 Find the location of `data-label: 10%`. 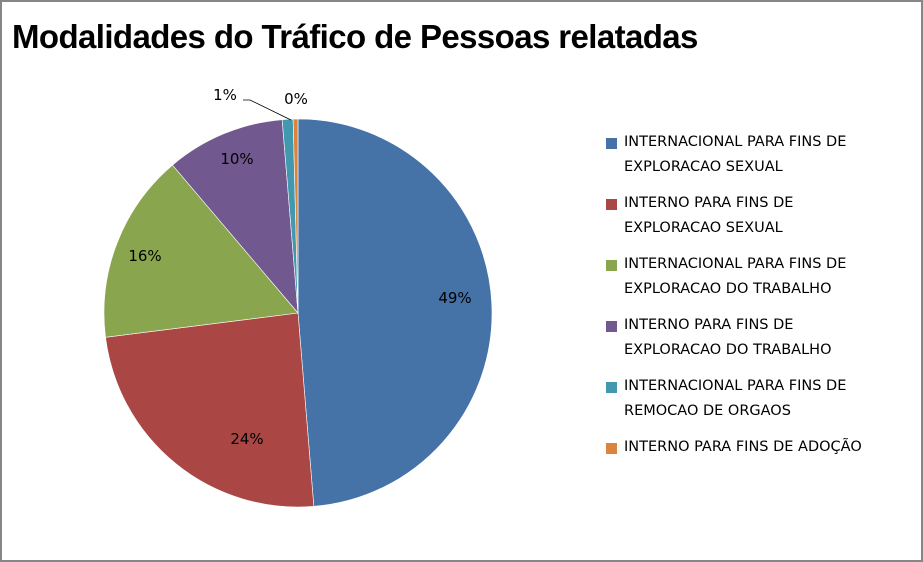

data-label: 10% is located at coordinates (236, 159).